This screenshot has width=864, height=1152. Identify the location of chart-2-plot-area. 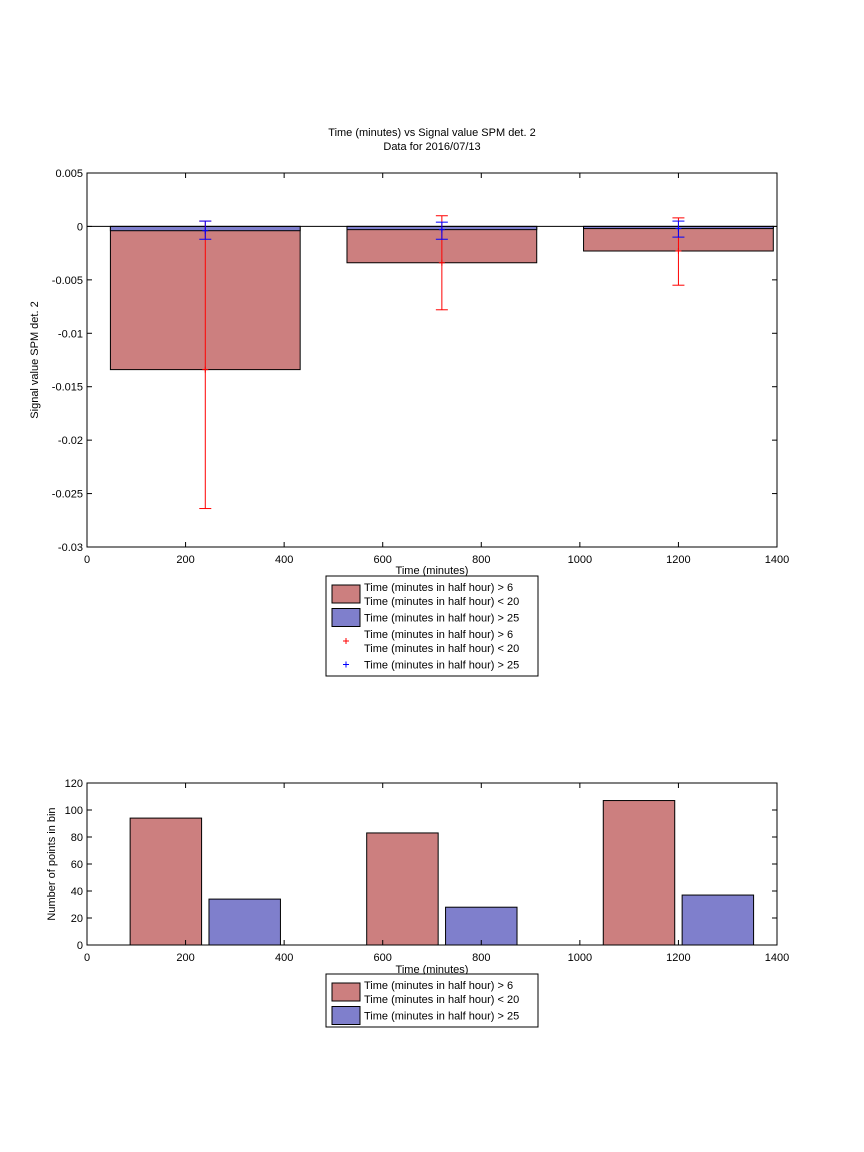
(432, 864).